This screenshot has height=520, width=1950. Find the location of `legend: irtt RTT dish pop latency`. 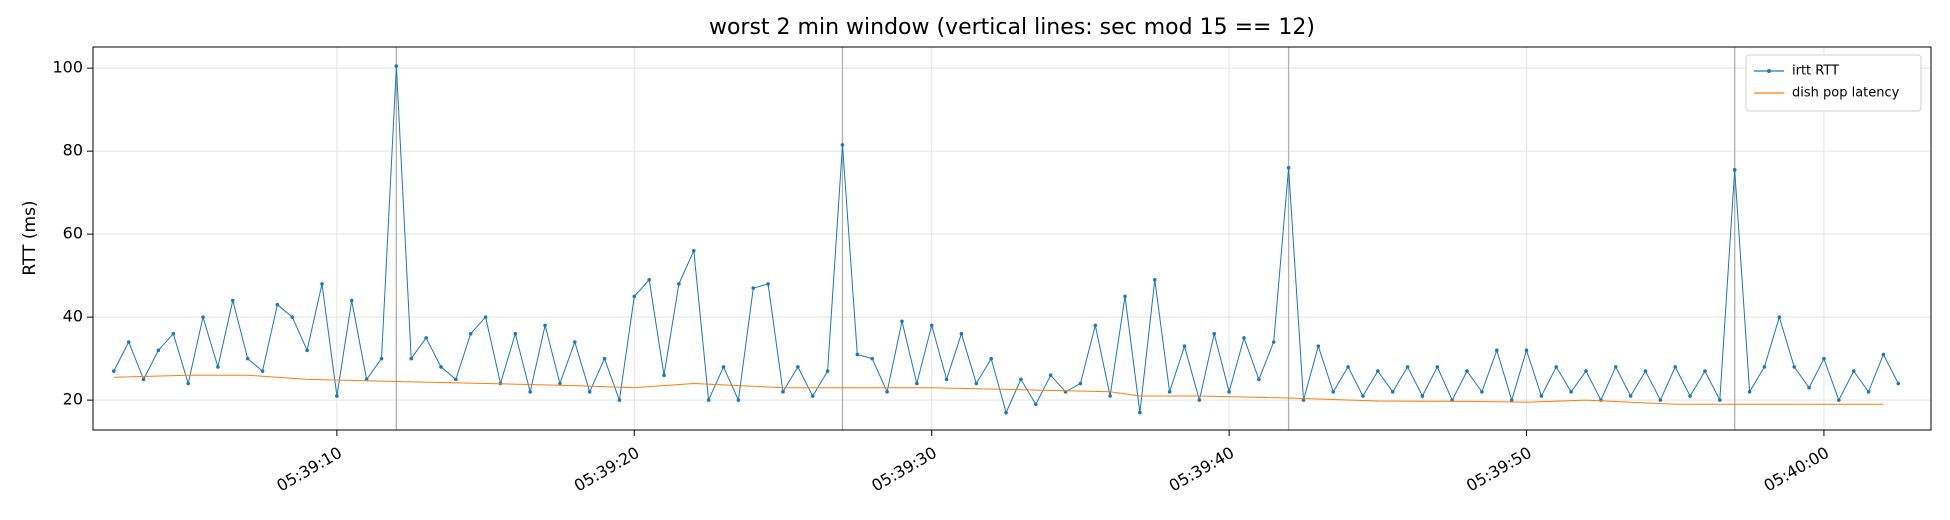

legend: irtt RTT dish pop latency is located at coordinates (1833, 83).